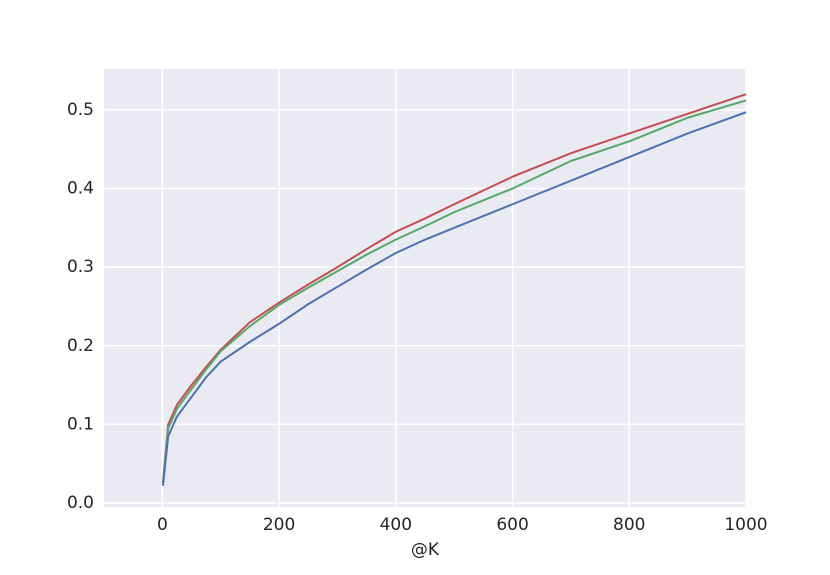 This screenshot has height=575, width=830. Describe the element at coordinates (80, 503) in the screenshot. I see `y-tick-label: 0.0` at that location.